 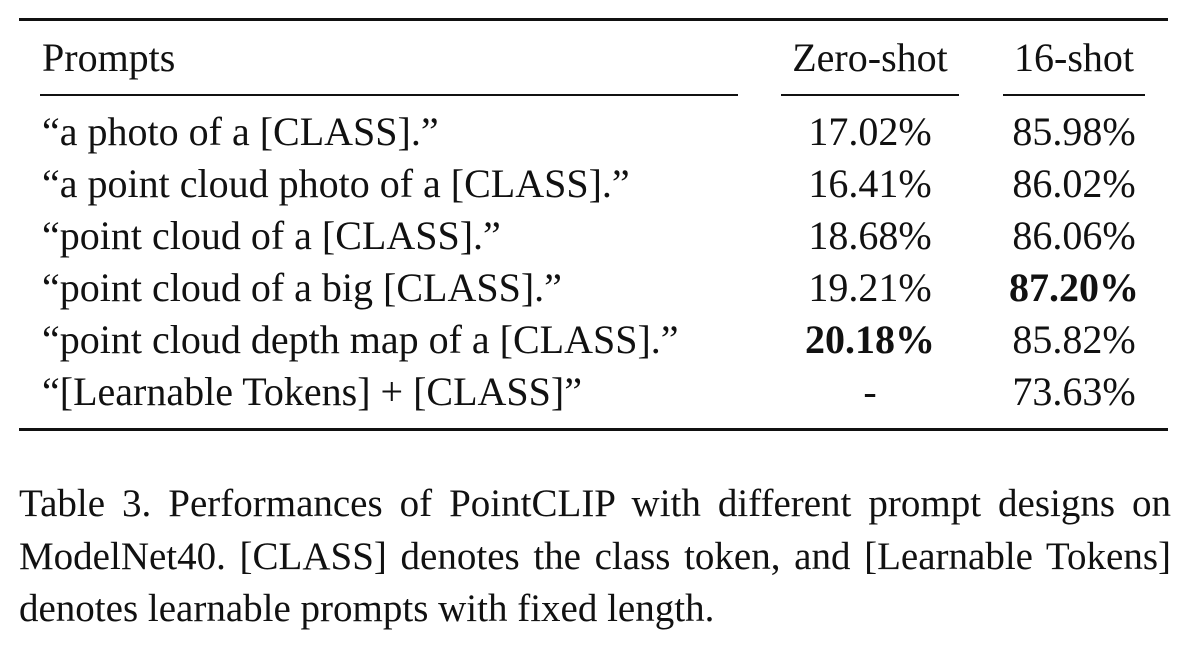 What do you see at coordinates (1074, 131) in the screenshot?
I see `row-16-shot: 85.98%` at bounding box center [1074, 131].